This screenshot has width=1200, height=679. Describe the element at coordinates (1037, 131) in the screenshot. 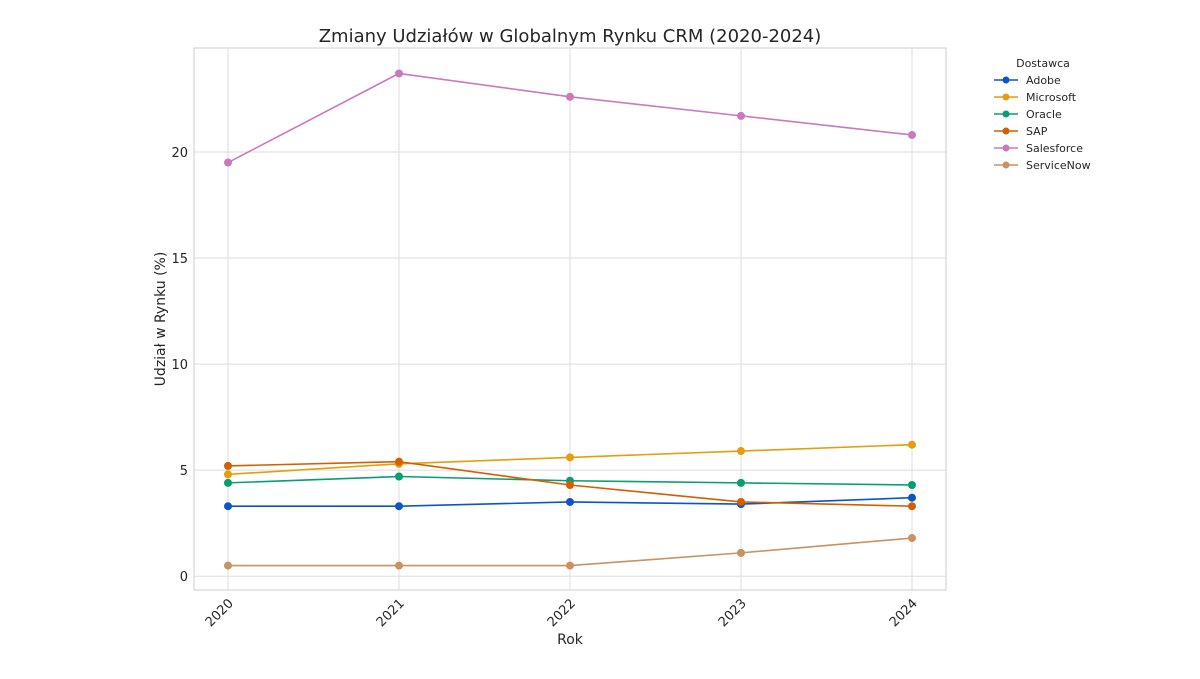

I see `legend-entry: SAP` at that location.